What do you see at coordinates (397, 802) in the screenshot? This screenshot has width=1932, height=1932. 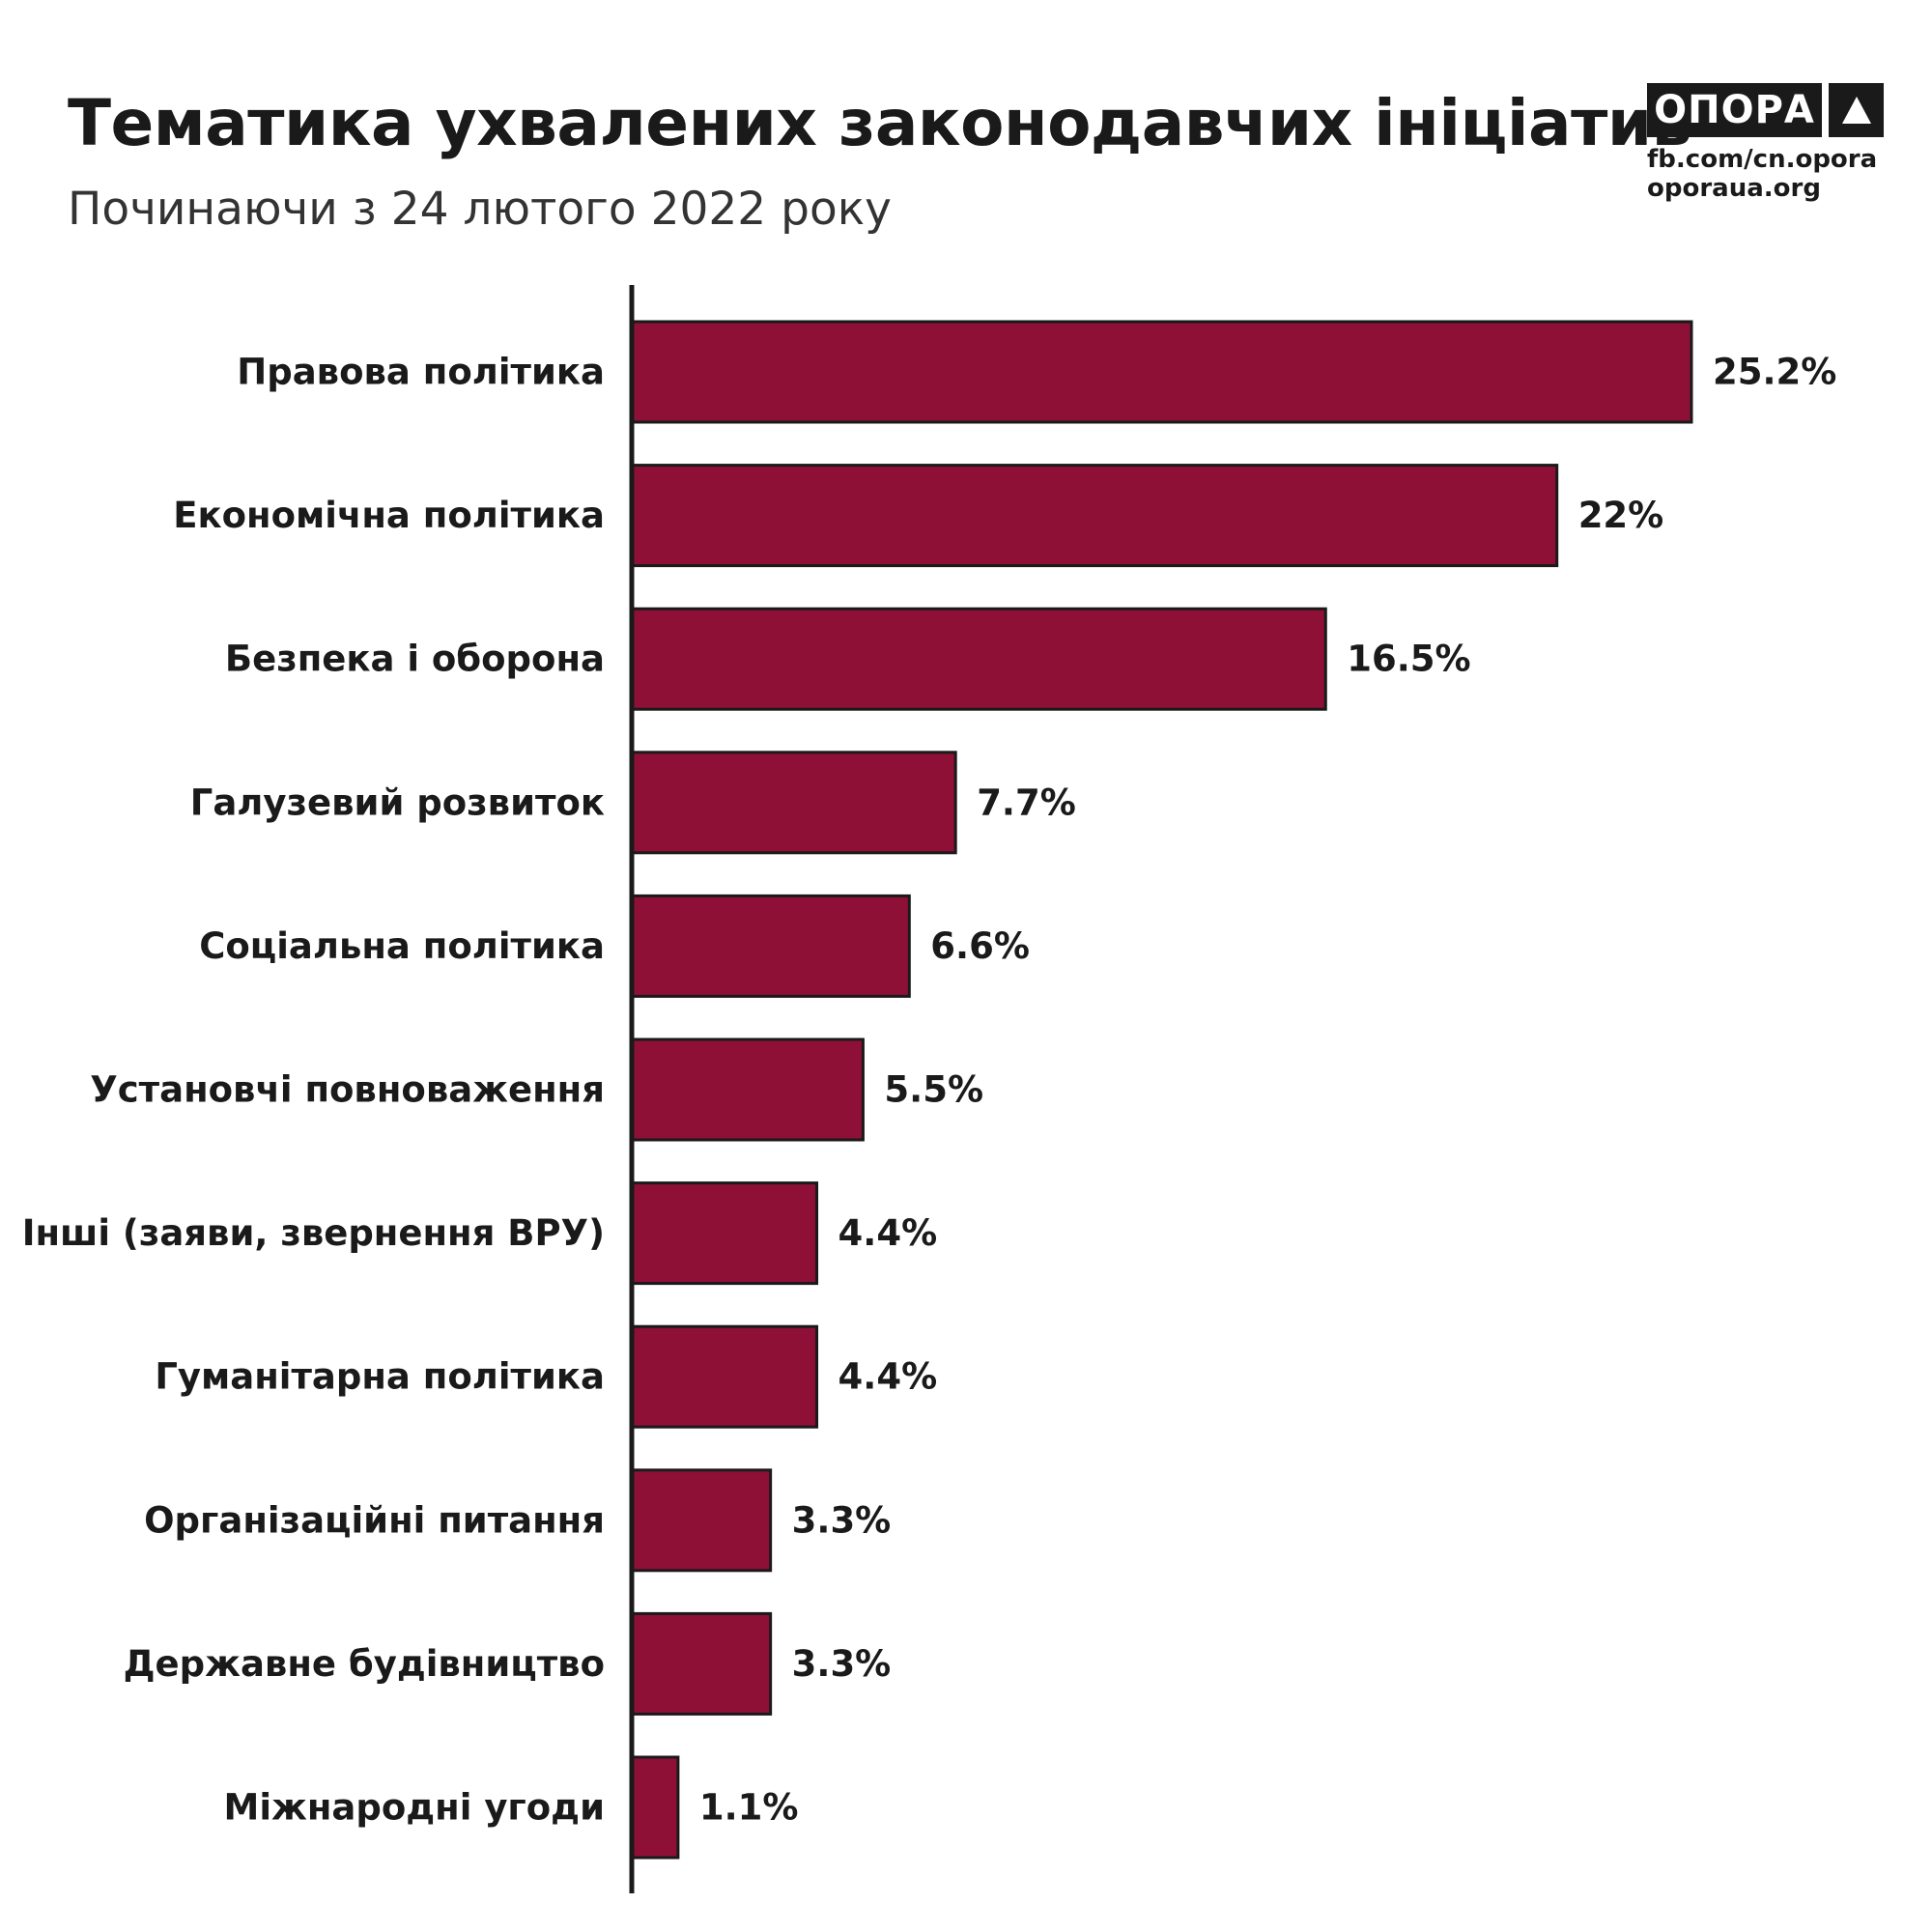 I see `category-label: Галузевий розвиток` at bounding box center [397, 802].